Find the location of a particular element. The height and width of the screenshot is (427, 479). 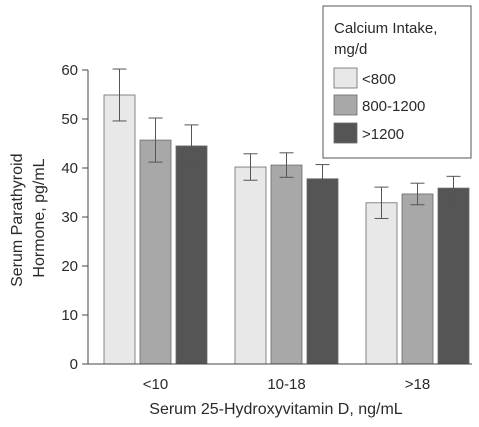

legend-label: 800-1200 is located at coordinates (393, 106).